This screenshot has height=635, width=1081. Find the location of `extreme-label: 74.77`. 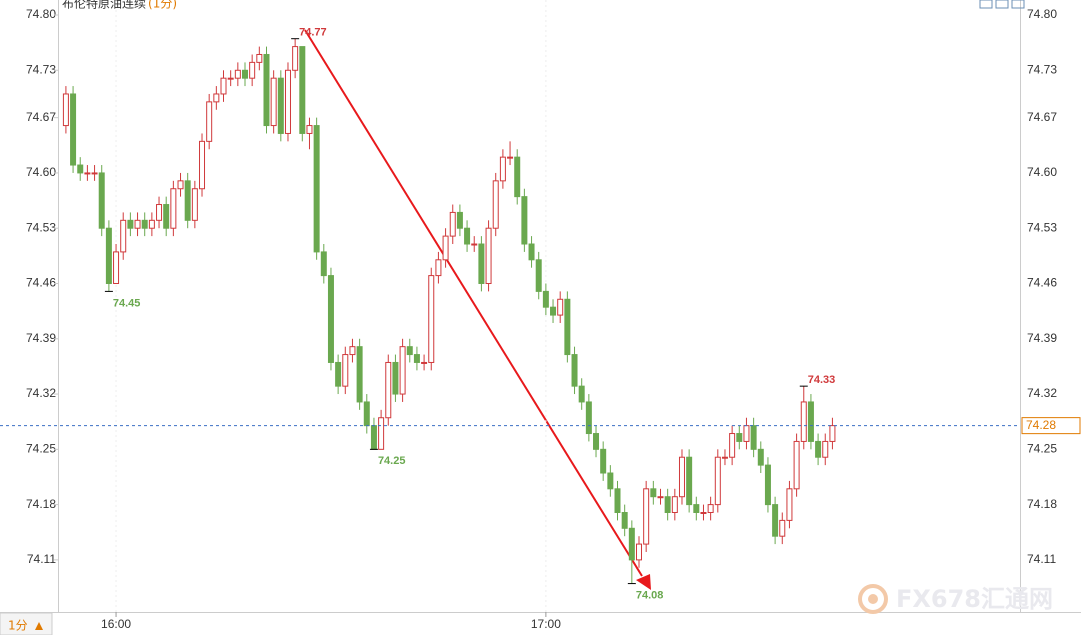

extreme-label: 74.77 is located at coordinates (313, 33).